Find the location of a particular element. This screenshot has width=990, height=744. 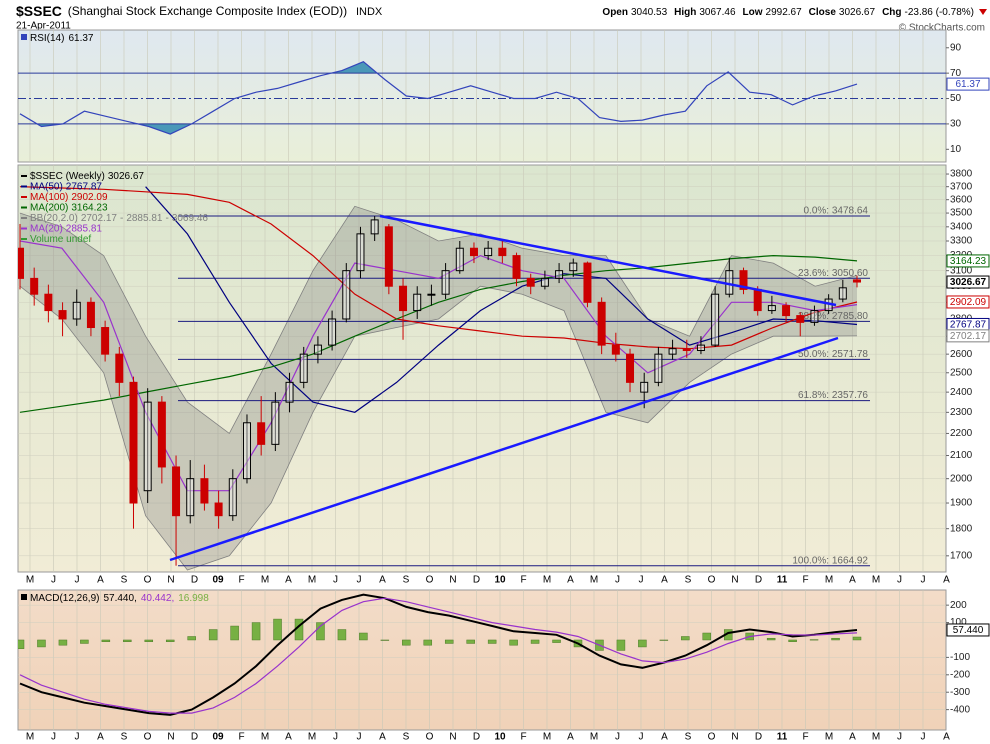

rsi-legend: RSI(14) 61.37 is located at coordinates (62, 38).